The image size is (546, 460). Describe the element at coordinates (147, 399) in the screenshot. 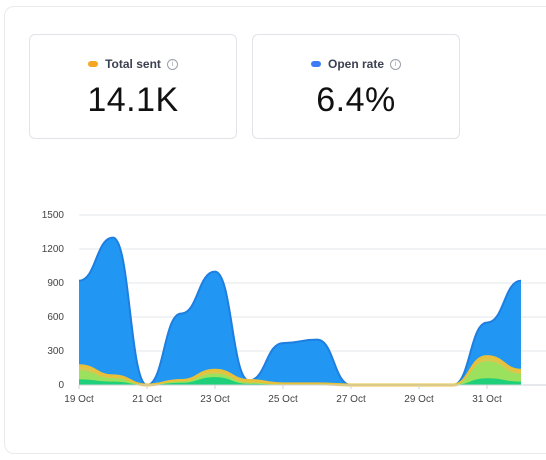

I see `x-tick-label: 21 Oct` at that location.